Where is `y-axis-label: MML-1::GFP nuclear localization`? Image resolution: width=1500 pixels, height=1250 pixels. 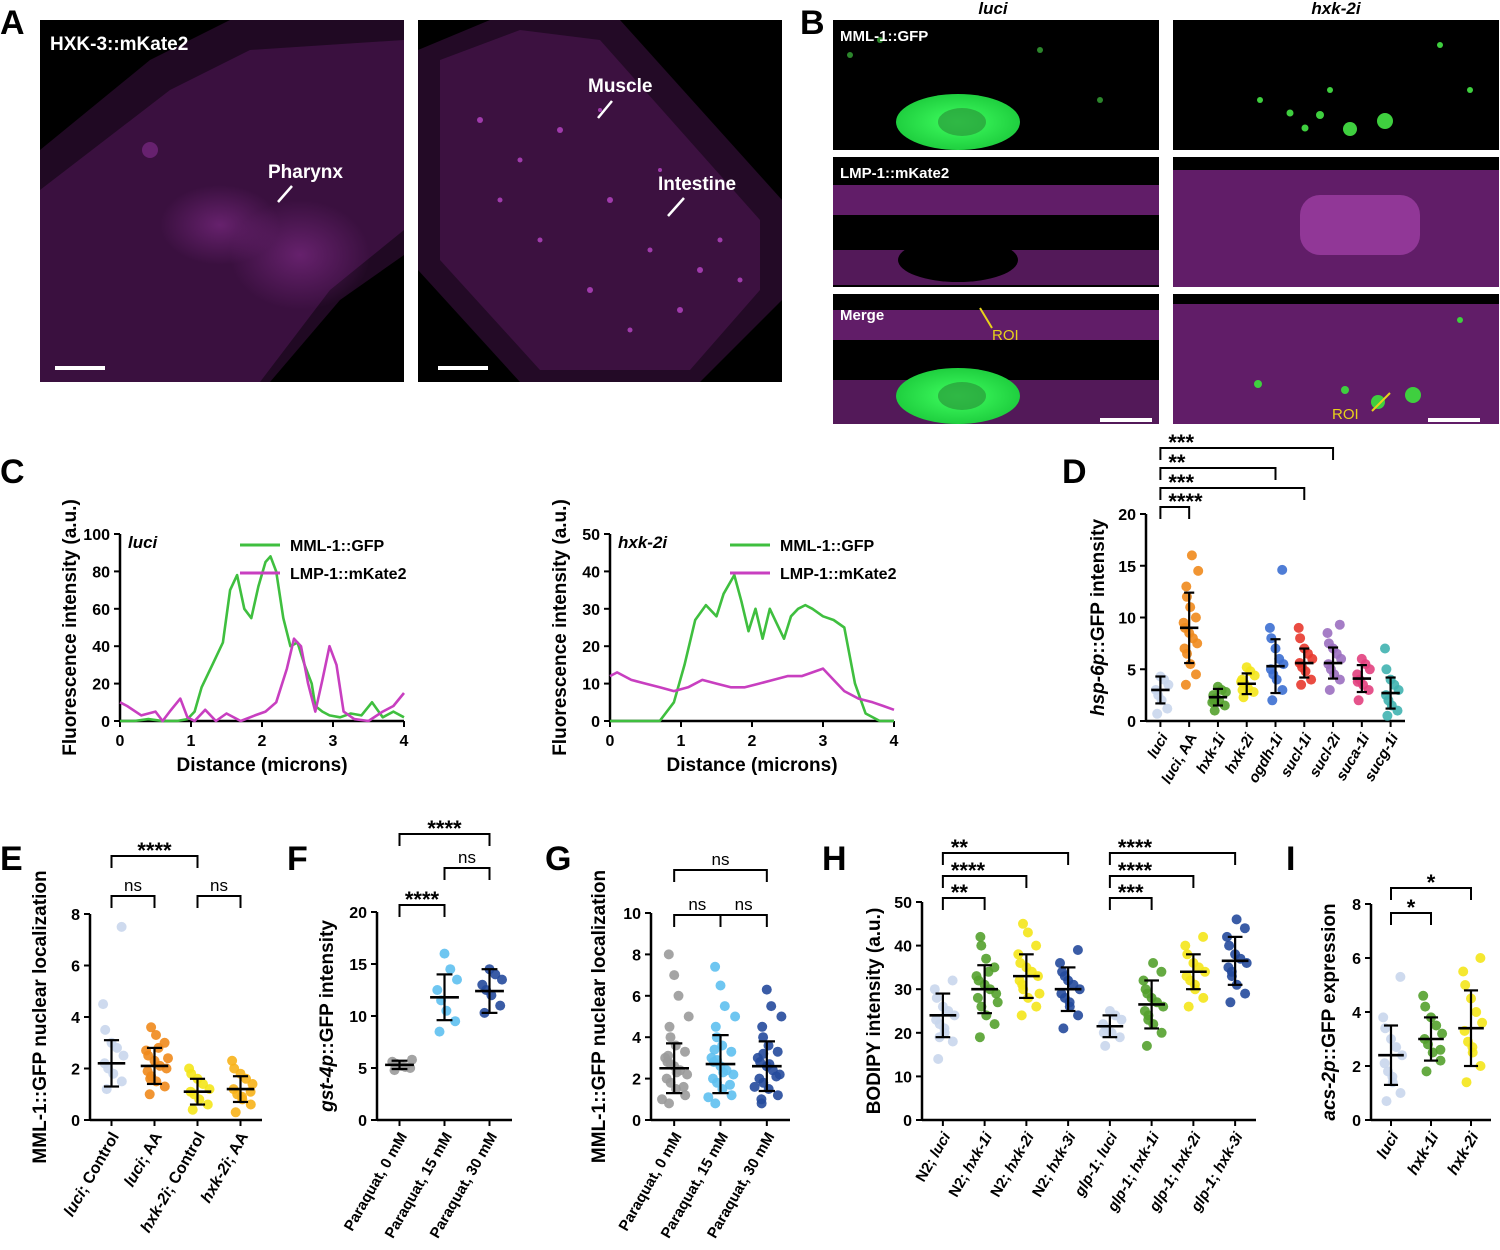
y-axis-label: MML-1::GFP nuclear localization is located at coordinates (40, 1016).